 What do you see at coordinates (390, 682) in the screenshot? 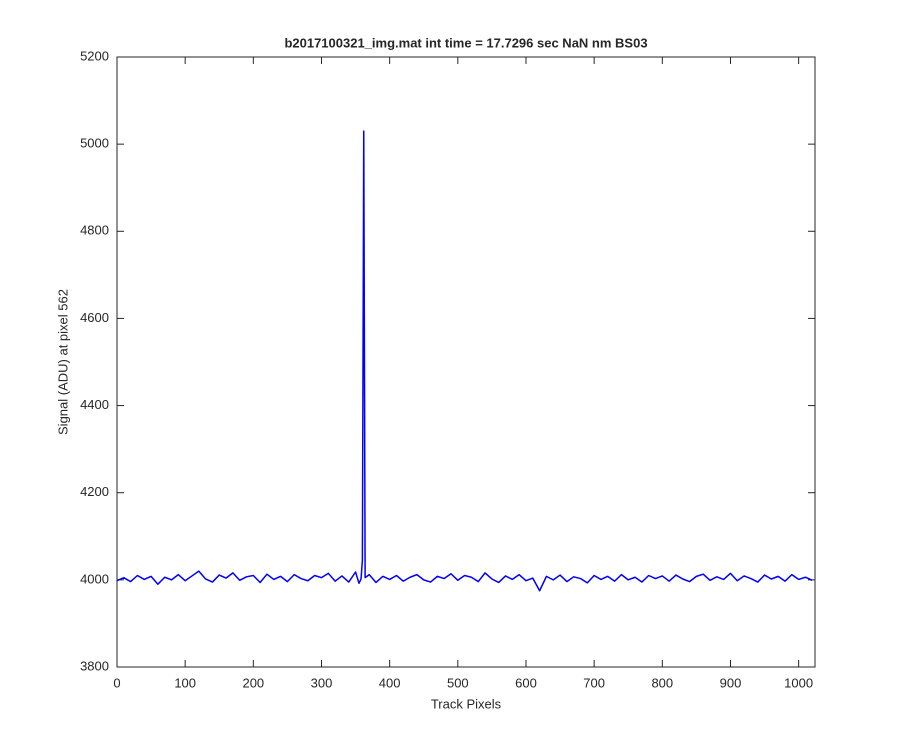
I see `x-tick-label: 400` at bounding box center [390, 682].